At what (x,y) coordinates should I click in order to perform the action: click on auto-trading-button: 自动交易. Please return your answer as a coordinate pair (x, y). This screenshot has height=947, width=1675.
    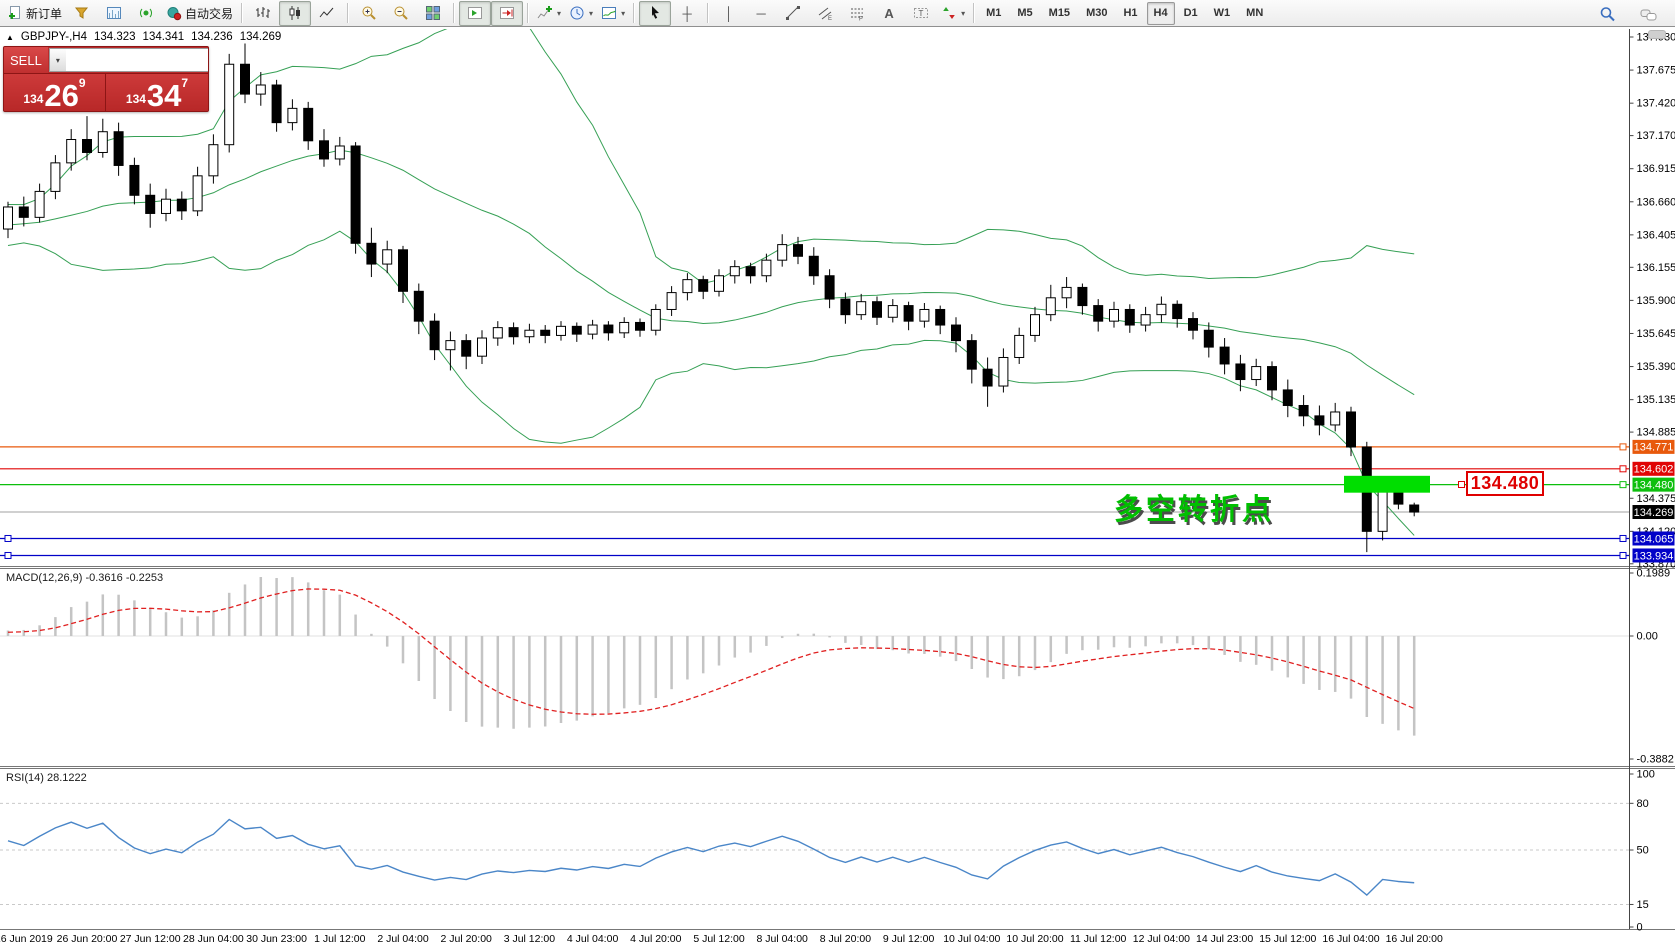
    Looking at the image, I should click on (199, 13).